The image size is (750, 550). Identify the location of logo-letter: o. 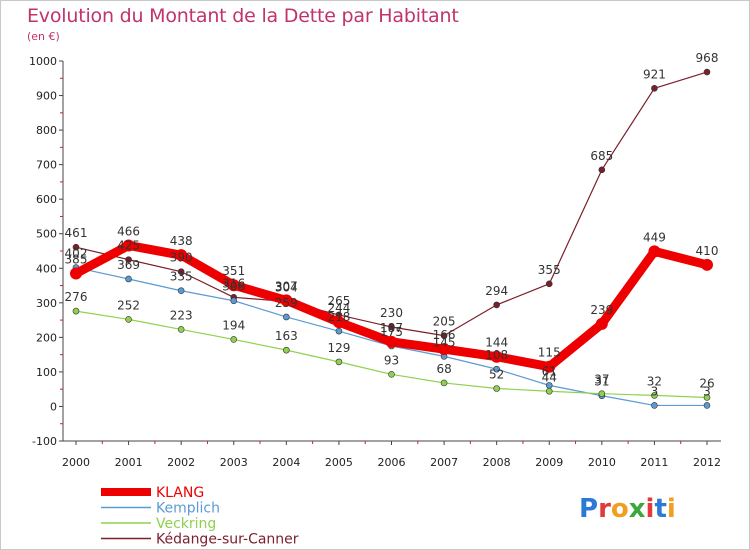
(620, 509).